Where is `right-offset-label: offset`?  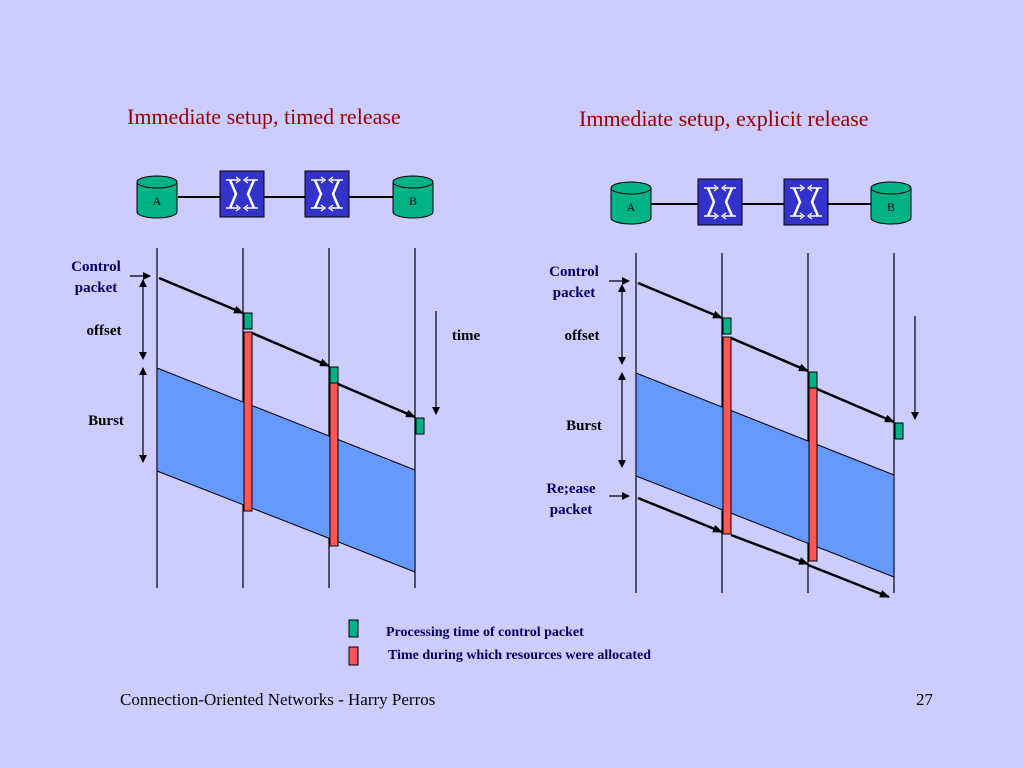
right-offset-label: offset is located at coordinates (582, 336).